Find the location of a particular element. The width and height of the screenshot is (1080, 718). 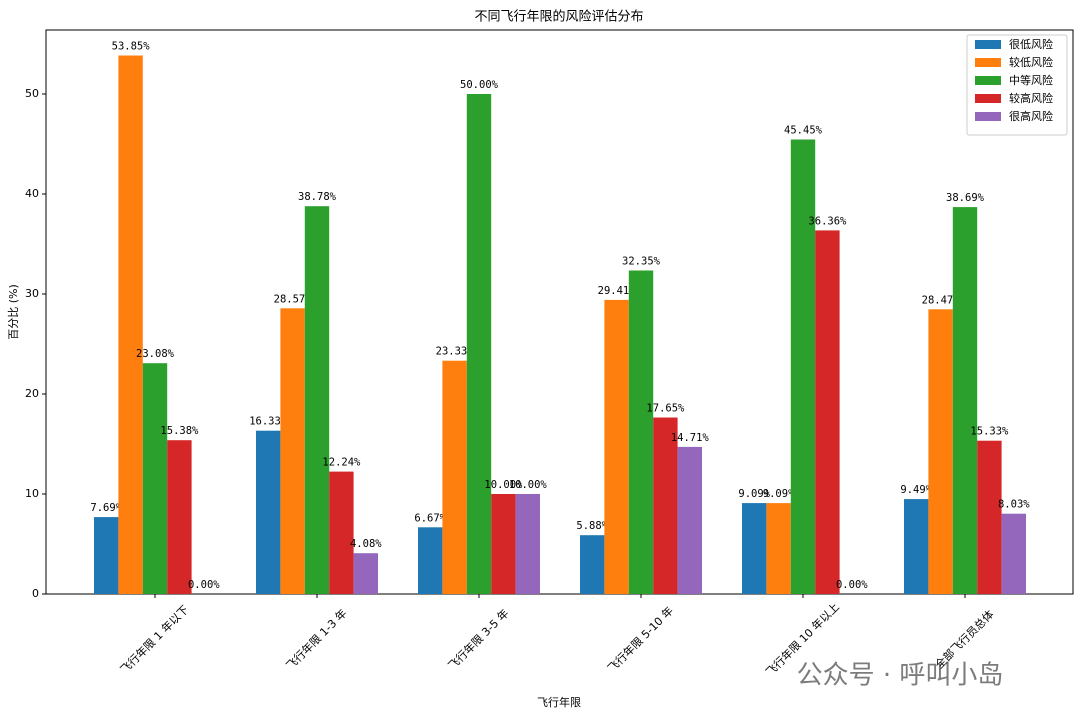

y-tick-label: 30 is located at coordinates (32, 293).